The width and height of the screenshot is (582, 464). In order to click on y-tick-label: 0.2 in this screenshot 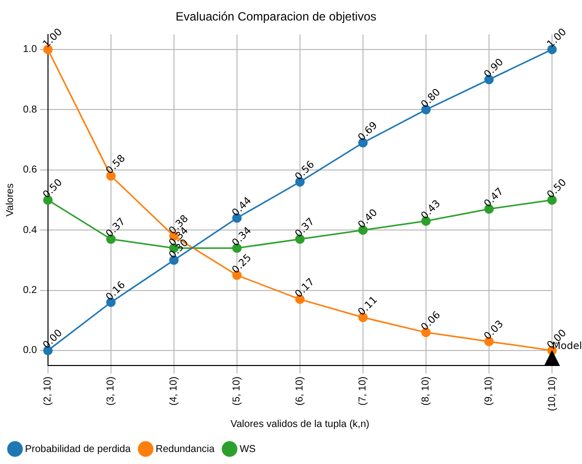, I will do `click(30, 290)`.